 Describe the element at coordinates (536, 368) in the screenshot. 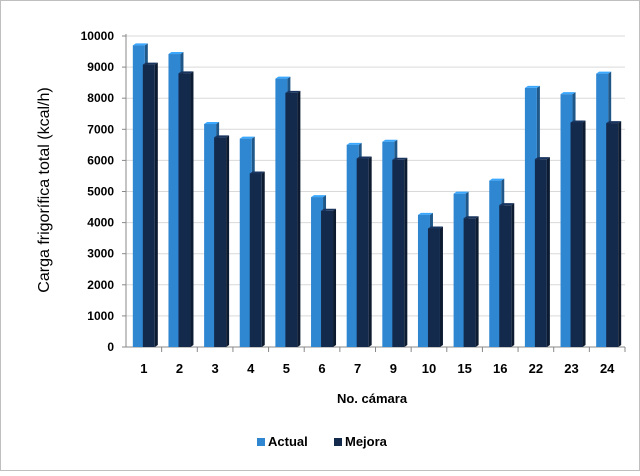

I see `x-tick-label: 22` at that location.